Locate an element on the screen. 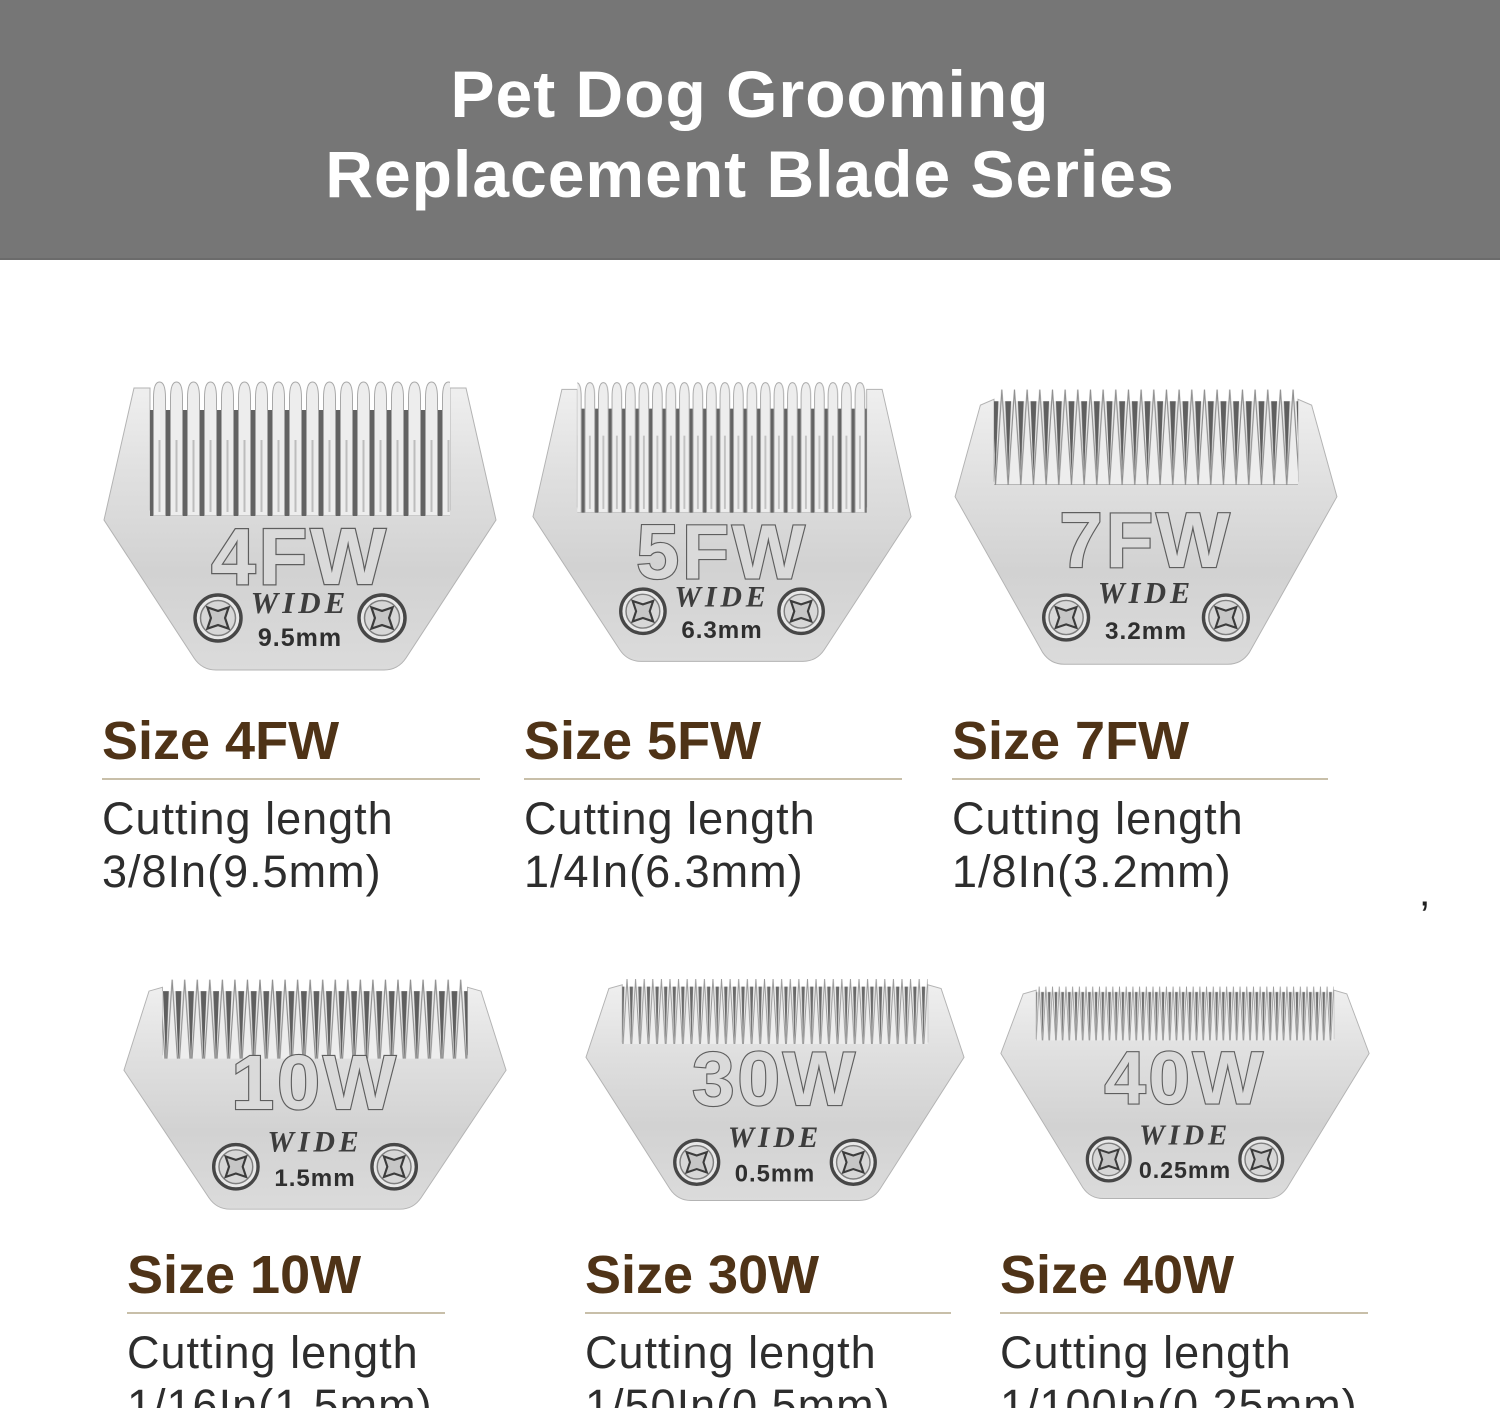  cutting-value: 1/50In(0.5mm) is located at coordinates (738, 1394).